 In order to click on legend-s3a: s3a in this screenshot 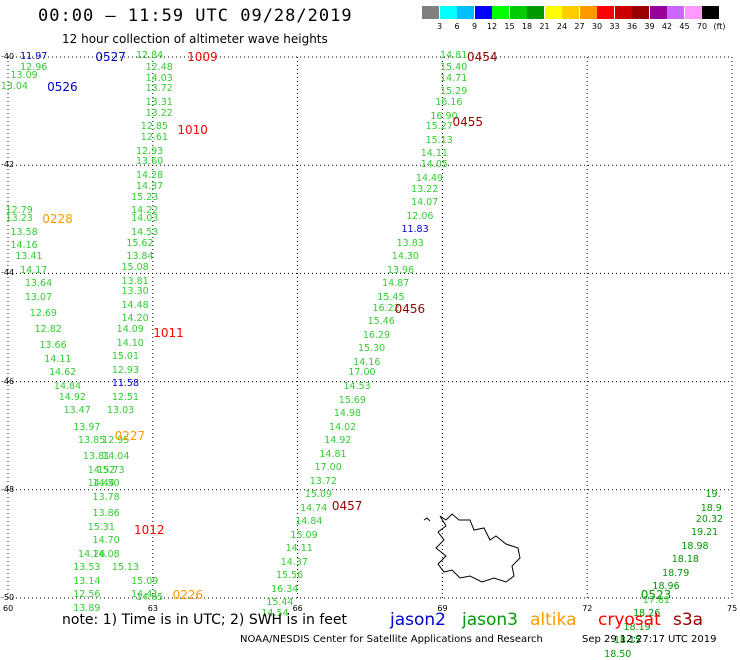, I will do `click(688, 620)`.